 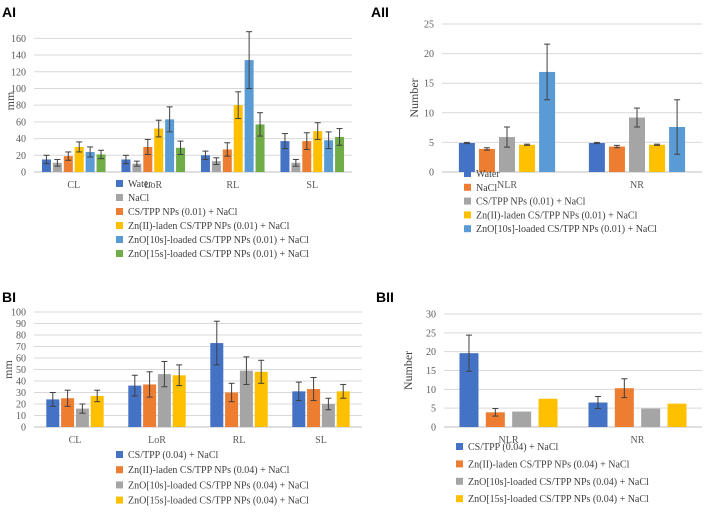 I want to click on panel-label: AI, so click(x=9, y=12).